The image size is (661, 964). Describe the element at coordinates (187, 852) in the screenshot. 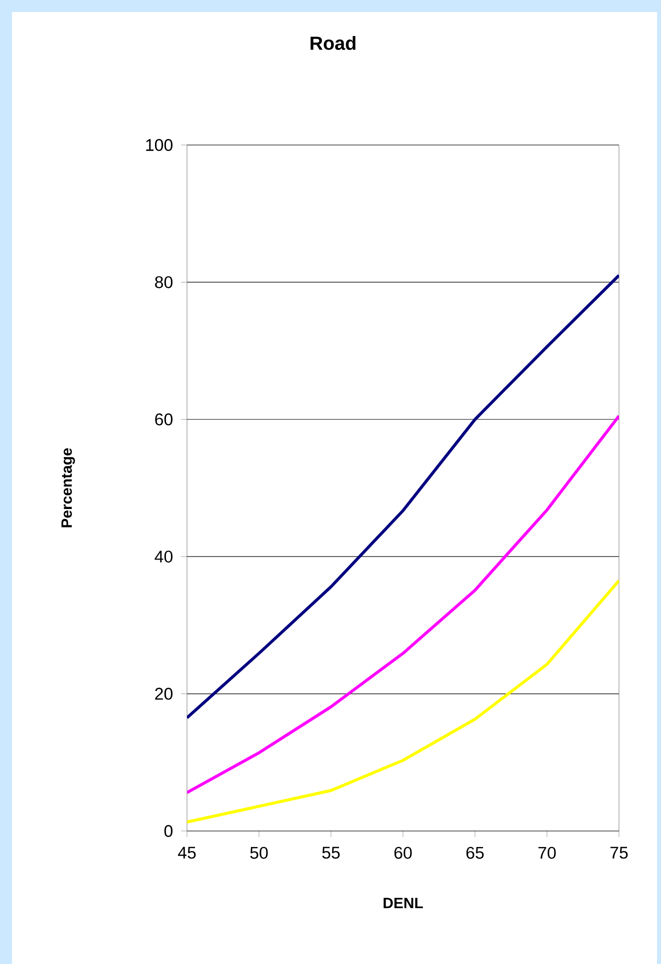

I see `x-tick-label: 45` at that location.